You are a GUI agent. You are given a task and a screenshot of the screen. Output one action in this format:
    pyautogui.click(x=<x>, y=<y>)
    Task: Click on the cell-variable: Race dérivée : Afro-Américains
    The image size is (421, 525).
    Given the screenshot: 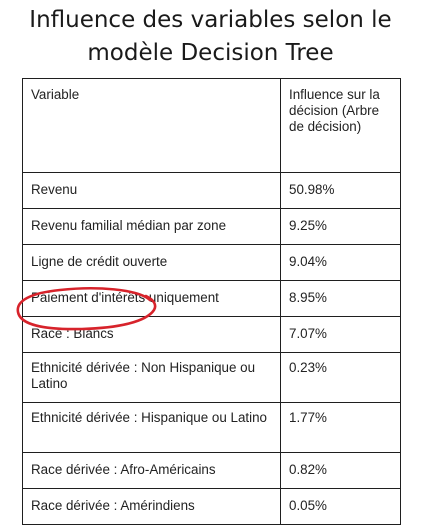 What is the action you would take?
    pyautogui.click(x=151, y=470)
    